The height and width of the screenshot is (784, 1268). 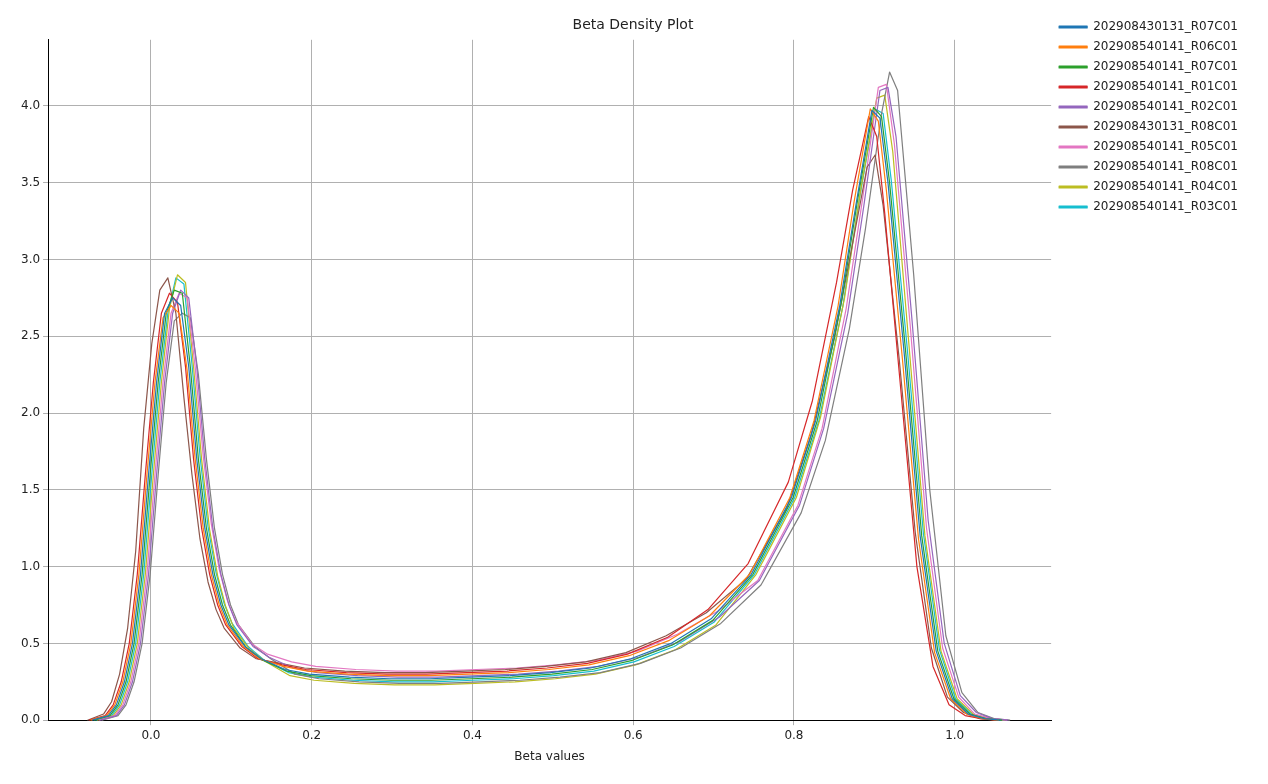 I want to click on legend-label: 202908540141_R03C01, so click(x=1165, y=206).